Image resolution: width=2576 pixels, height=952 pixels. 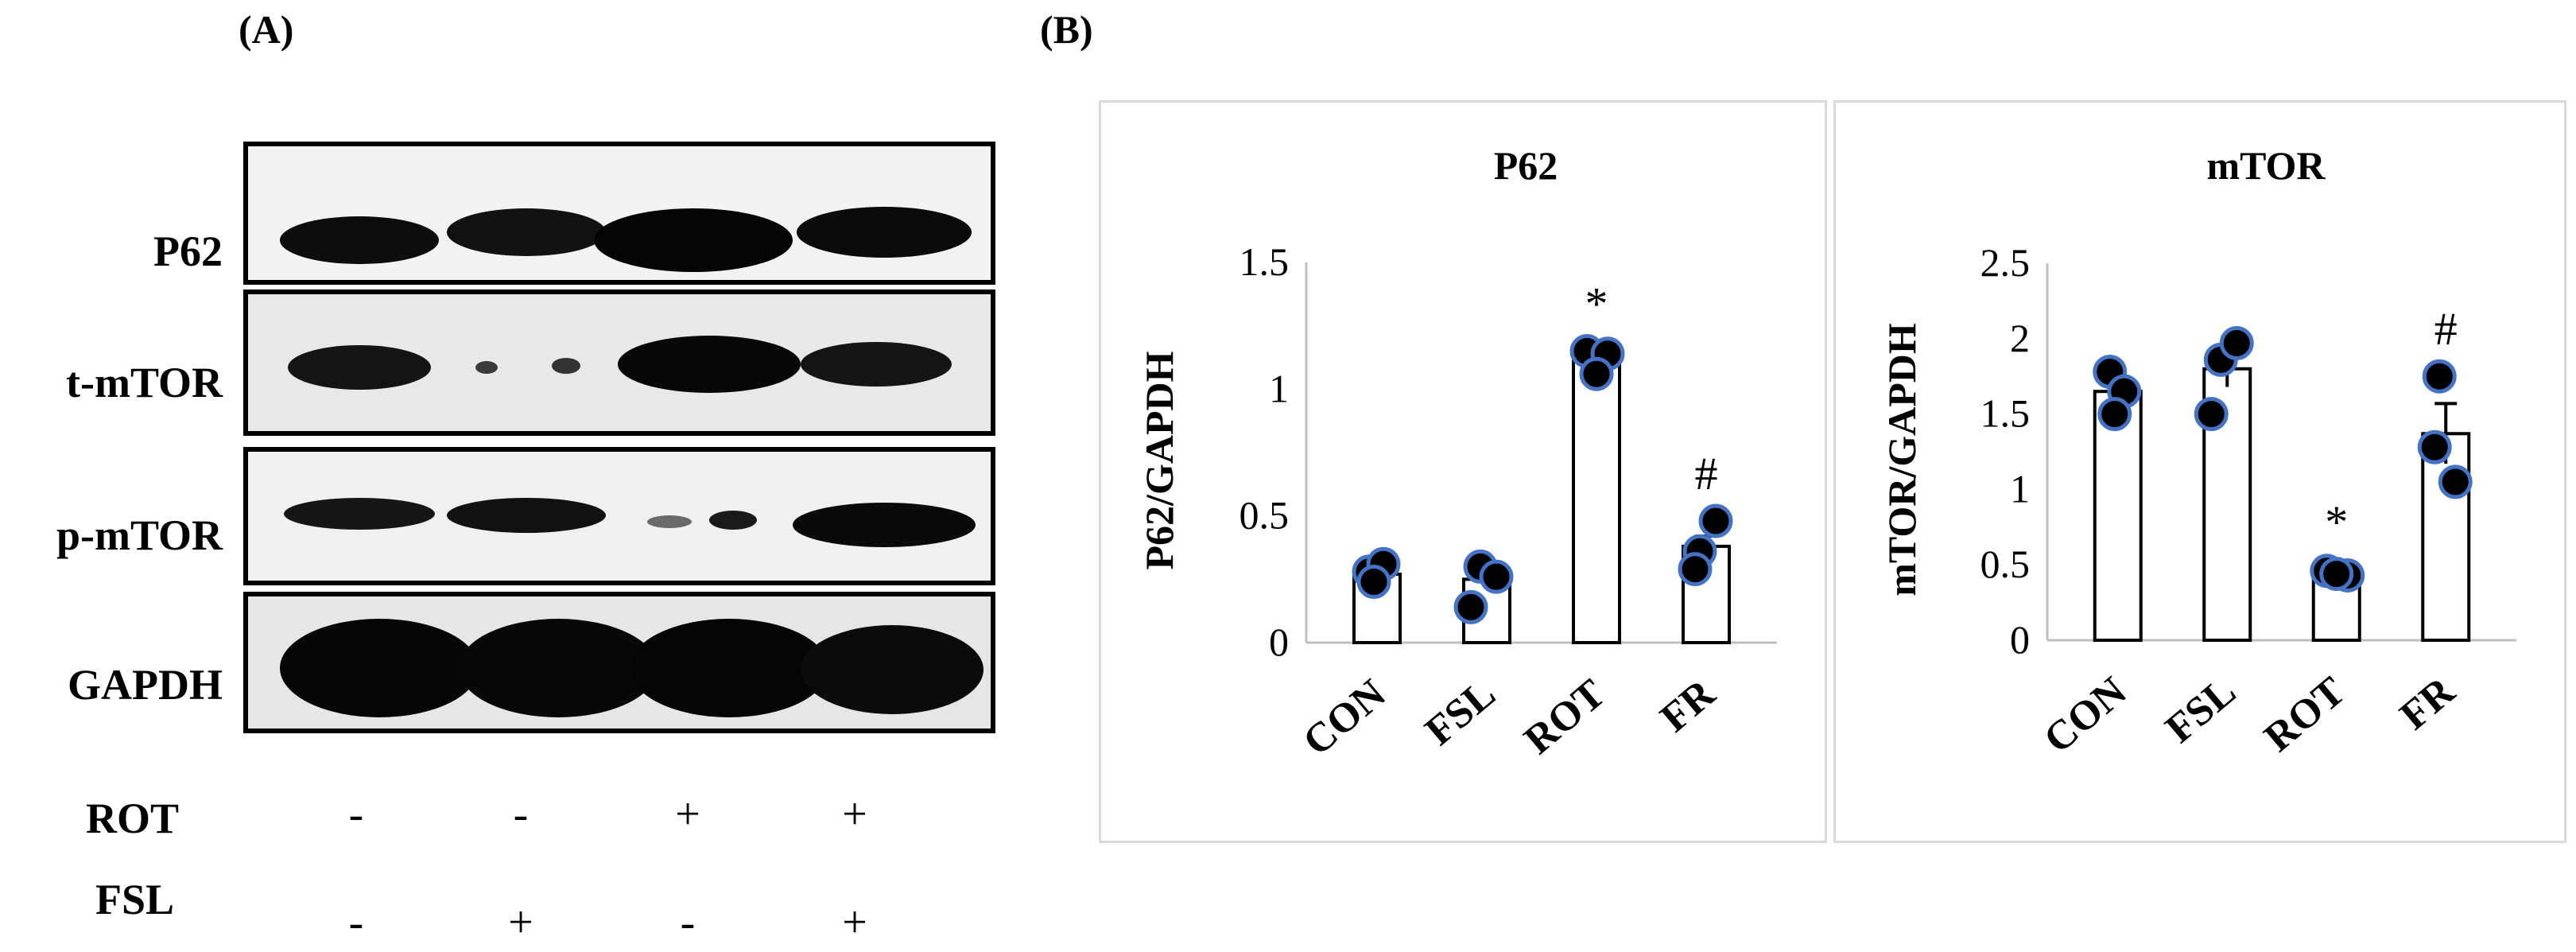 I want to click on blot-image-p62, so click(x=619, y=213).